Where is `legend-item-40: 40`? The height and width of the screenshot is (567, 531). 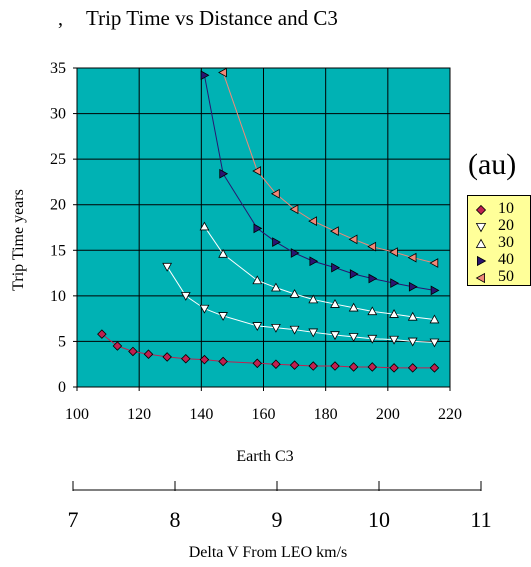 legend-item-40: 40 is located at coordinates (499, 260).